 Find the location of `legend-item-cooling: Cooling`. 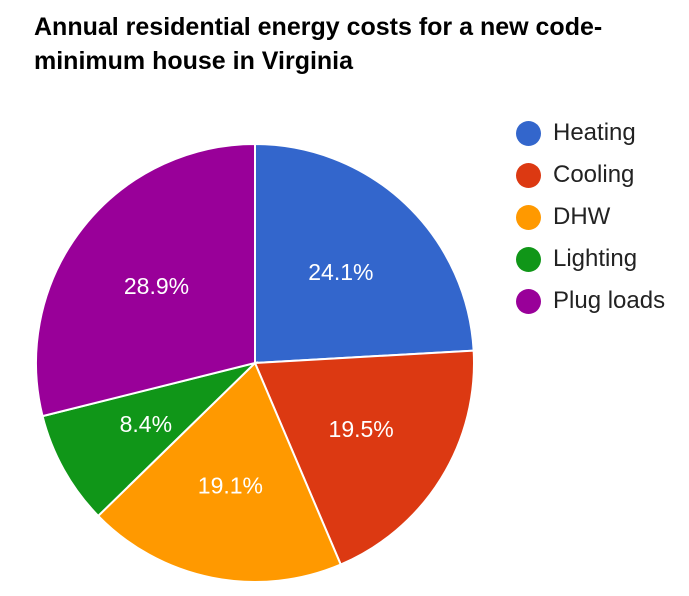

legend-item-cooling: Cooling is located at coordinates (590, 175).